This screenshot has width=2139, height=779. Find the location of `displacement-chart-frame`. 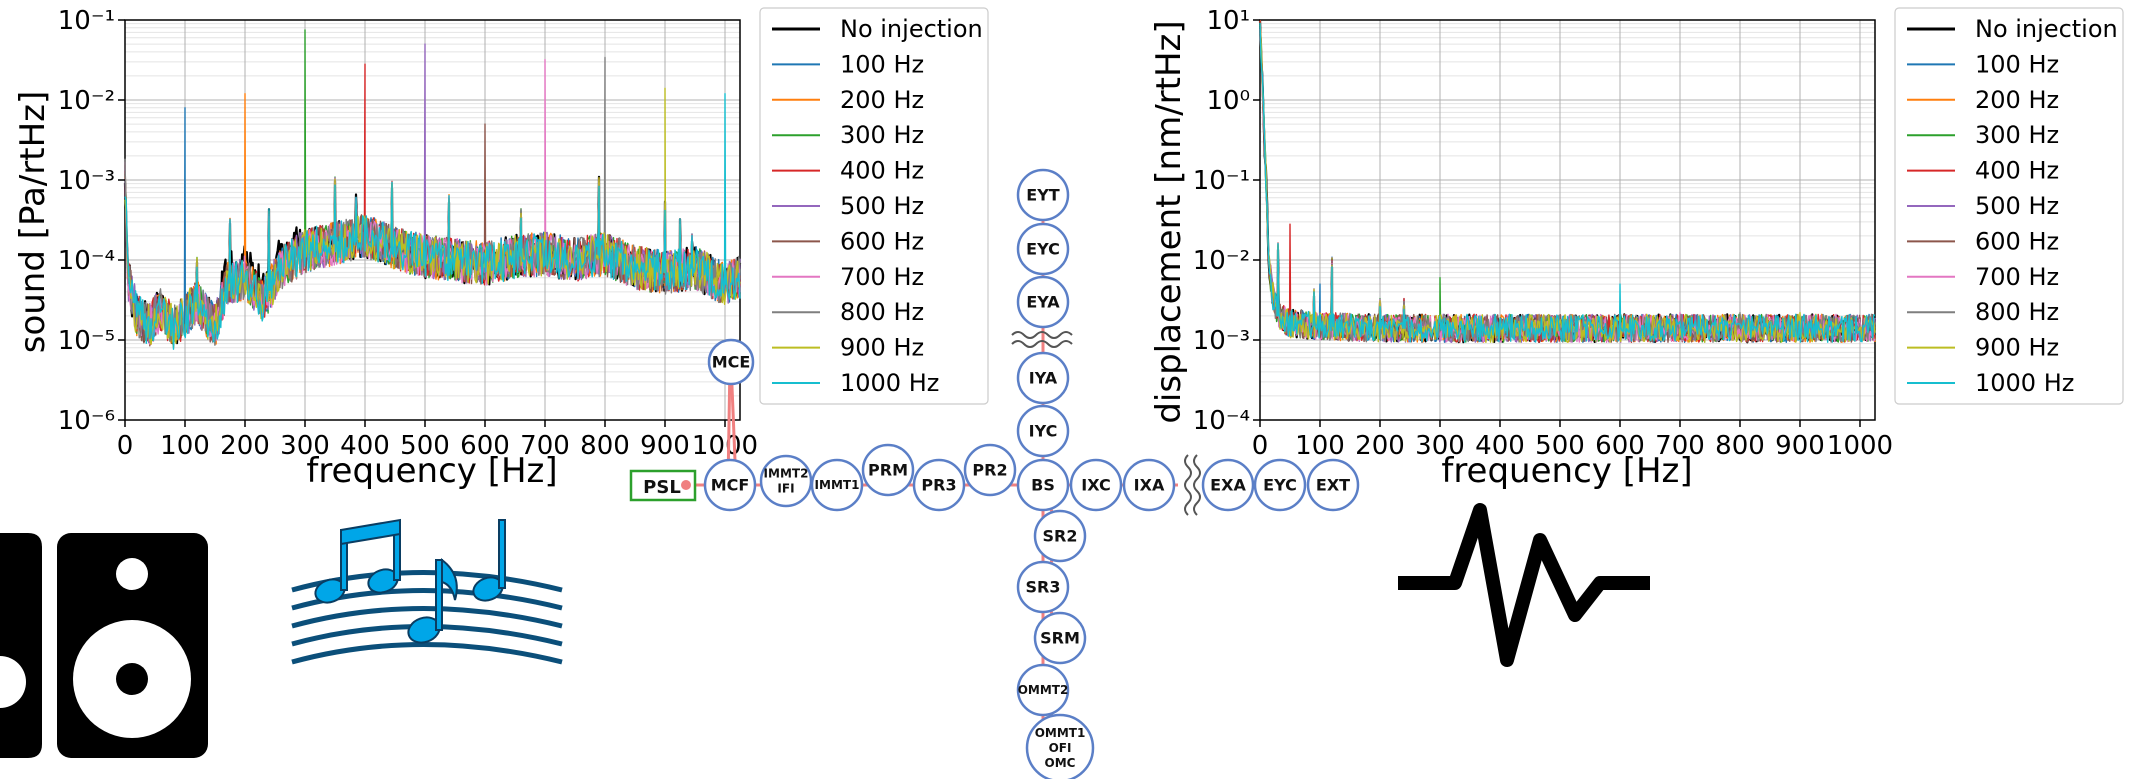

displacement-chart-frame is located at coordinates (1567, 220).